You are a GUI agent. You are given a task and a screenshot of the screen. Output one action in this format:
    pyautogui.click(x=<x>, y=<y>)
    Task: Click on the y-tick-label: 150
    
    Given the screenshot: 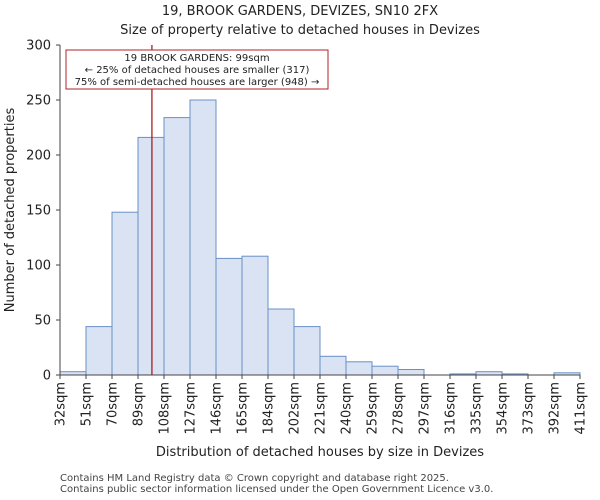 What is the action you would take?
    pyautogui.click(x=38, y=211)
    